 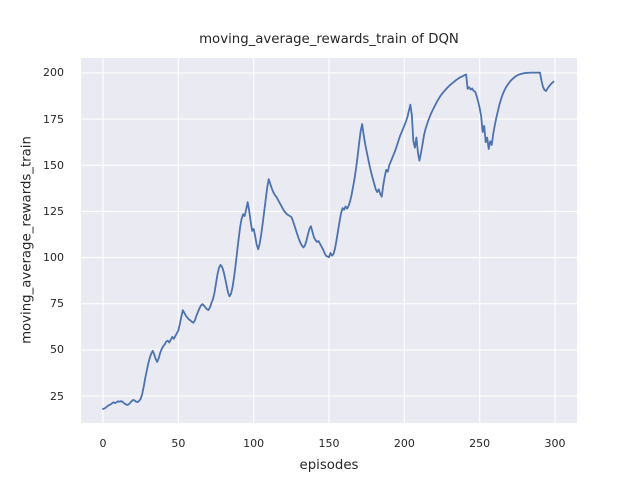 I want to click on y-tick-label: 125, so click(x=53, y=211).